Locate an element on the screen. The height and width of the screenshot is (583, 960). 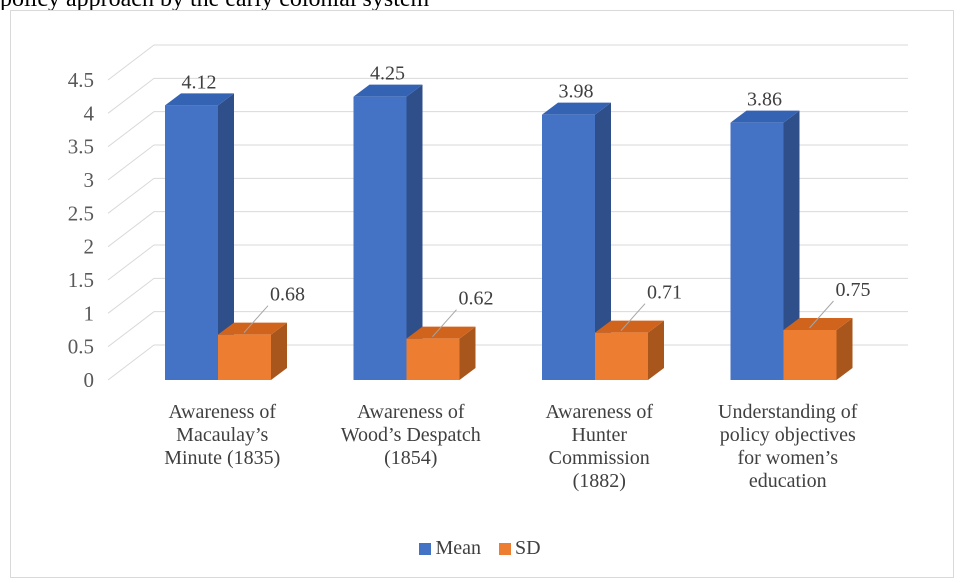
data-label-sd: 0.68 is located at coordinates (287, 295).